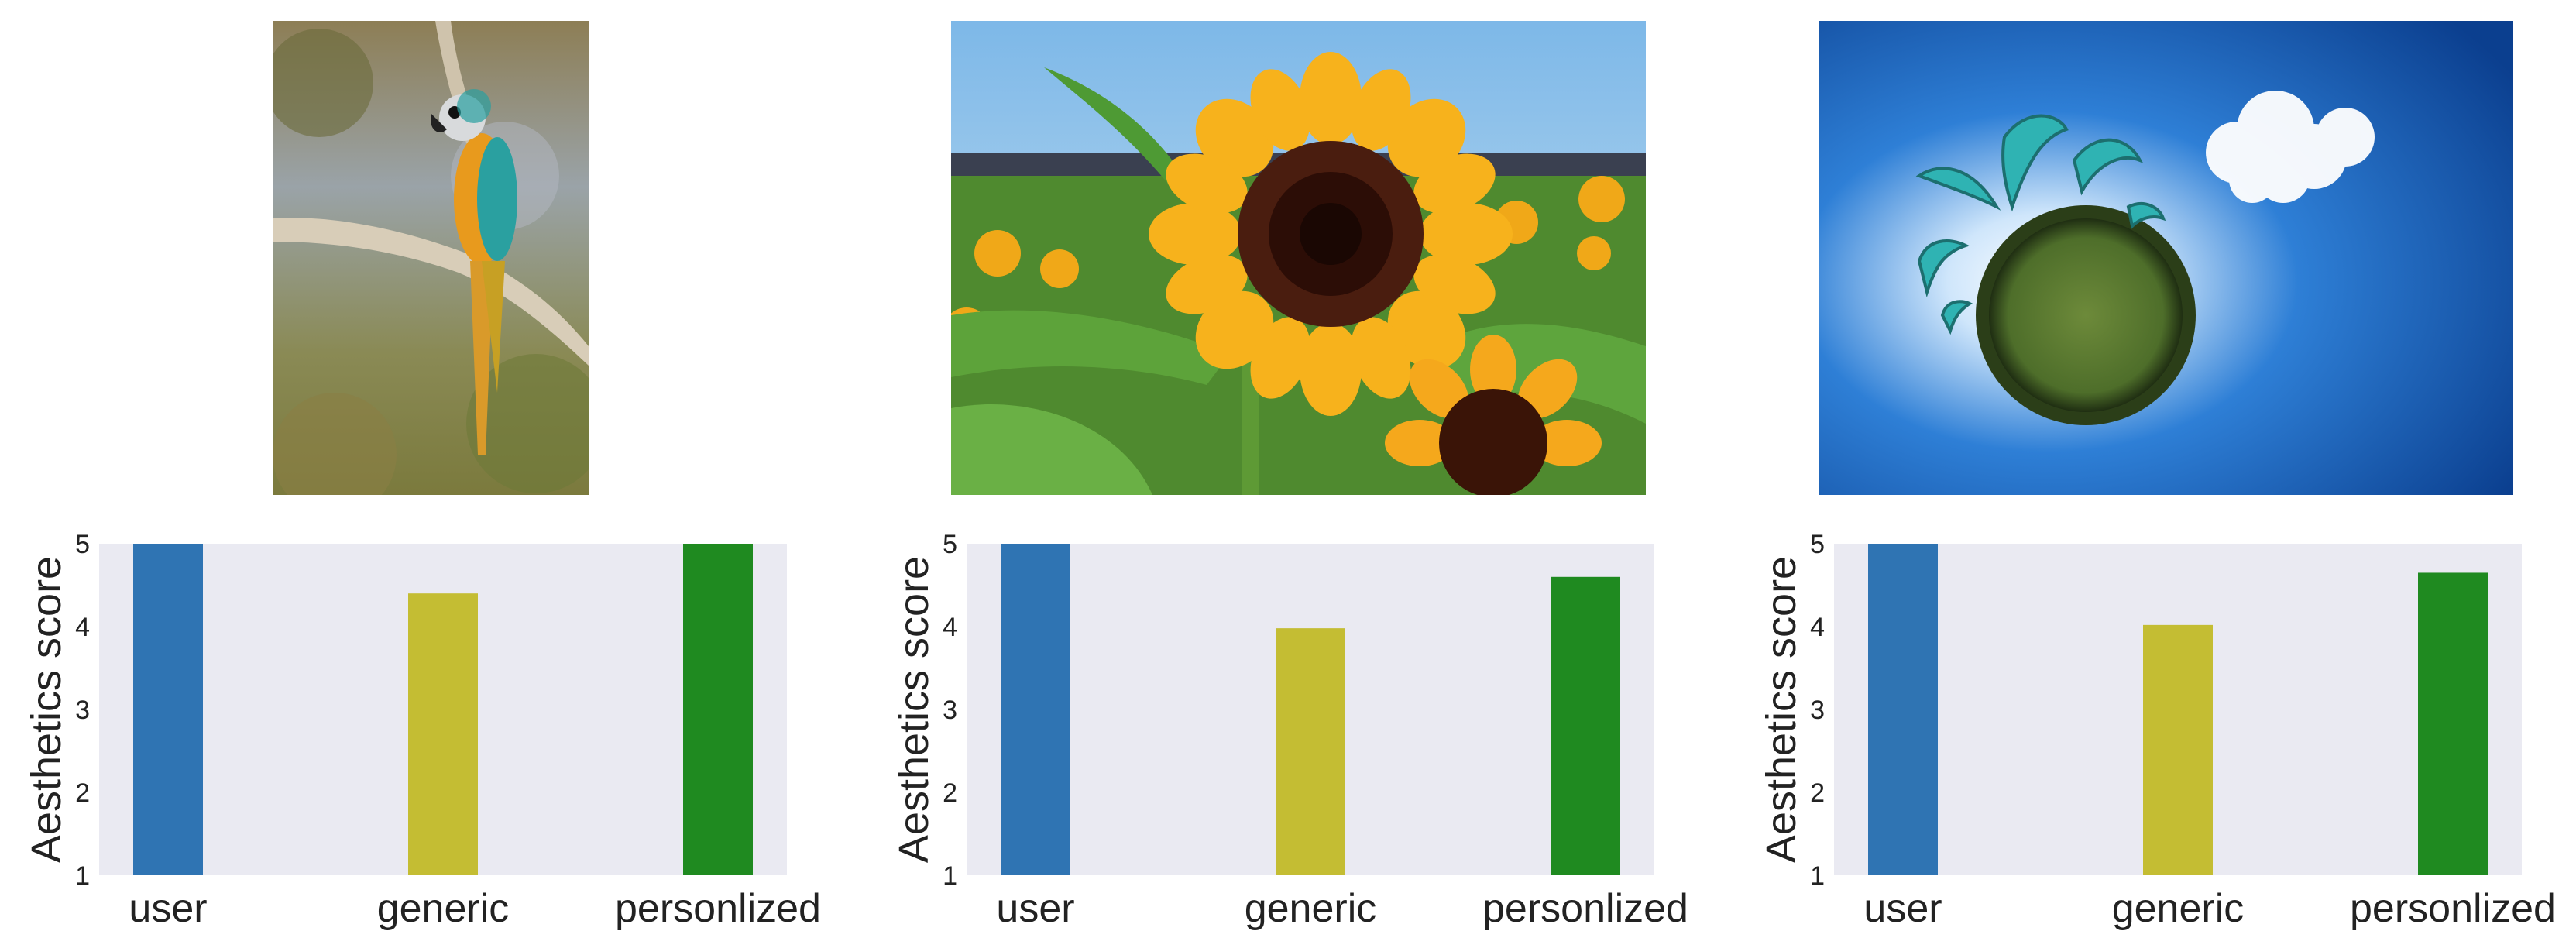 This screenshot has height=931, width=2576. Describe the element at coordinates (2166, 258) in the screenshot. I see `little-planet-photo` at that location.